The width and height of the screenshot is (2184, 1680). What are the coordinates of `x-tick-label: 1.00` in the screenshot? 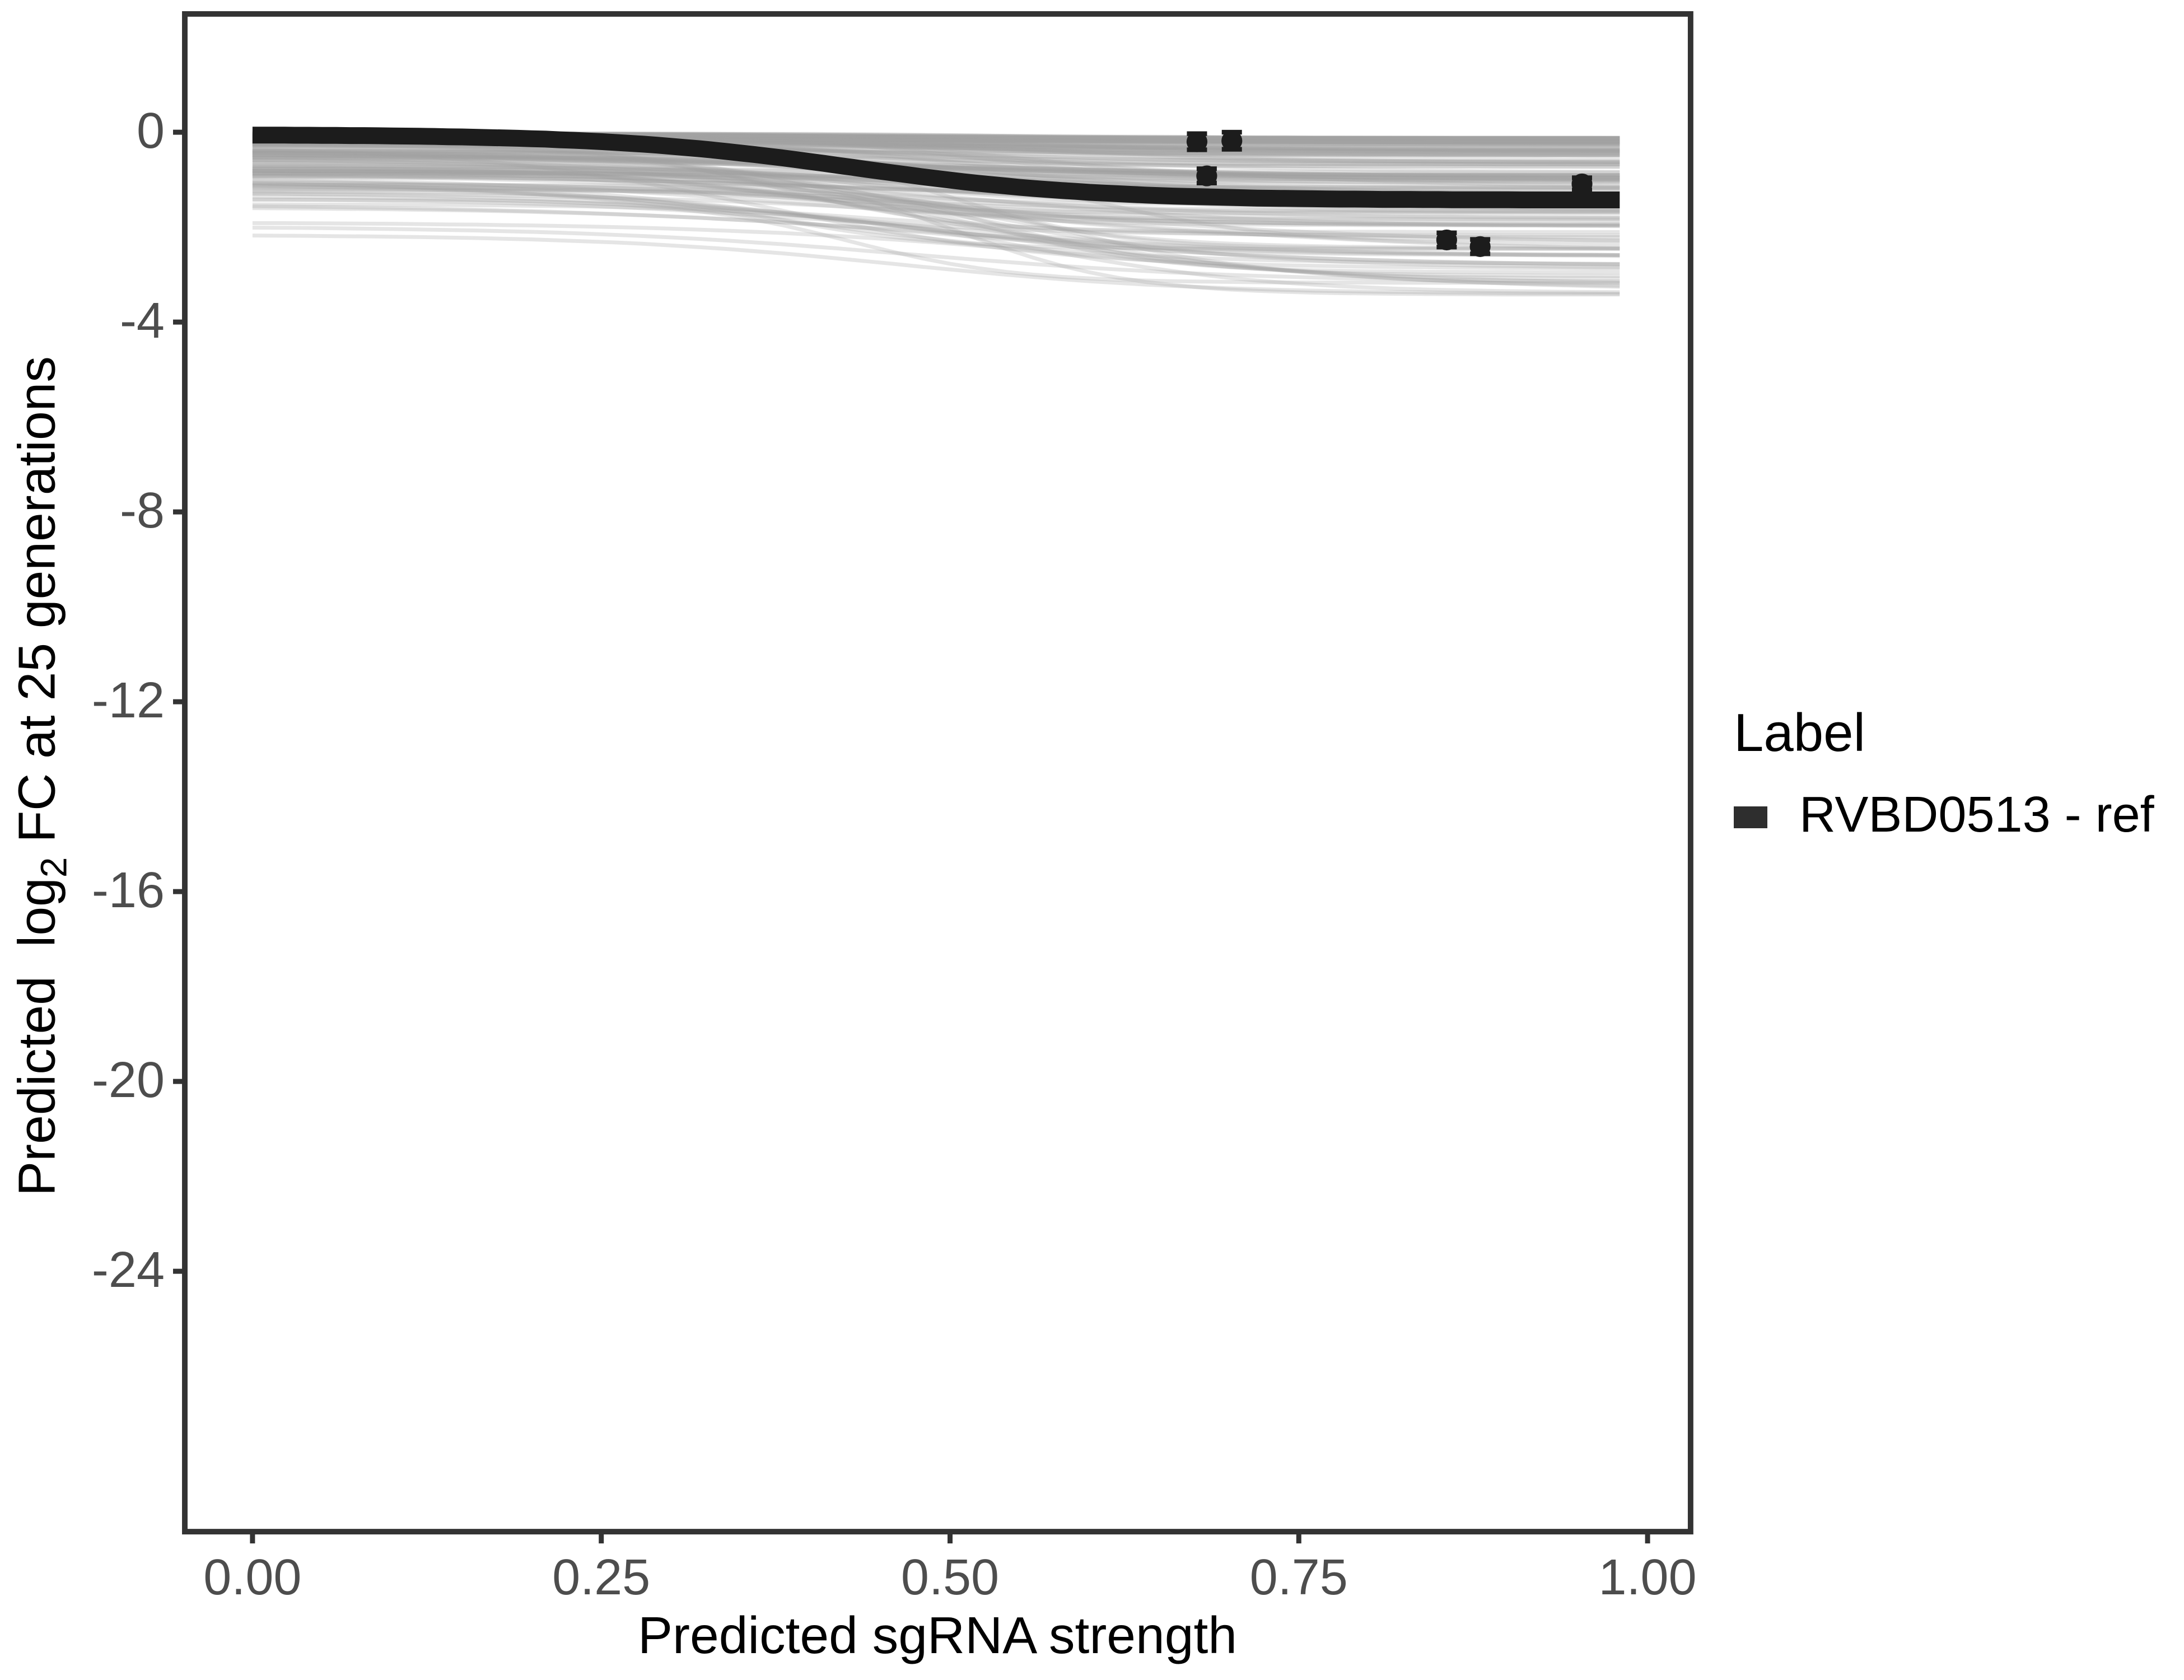 It's located at (1648, 1579).